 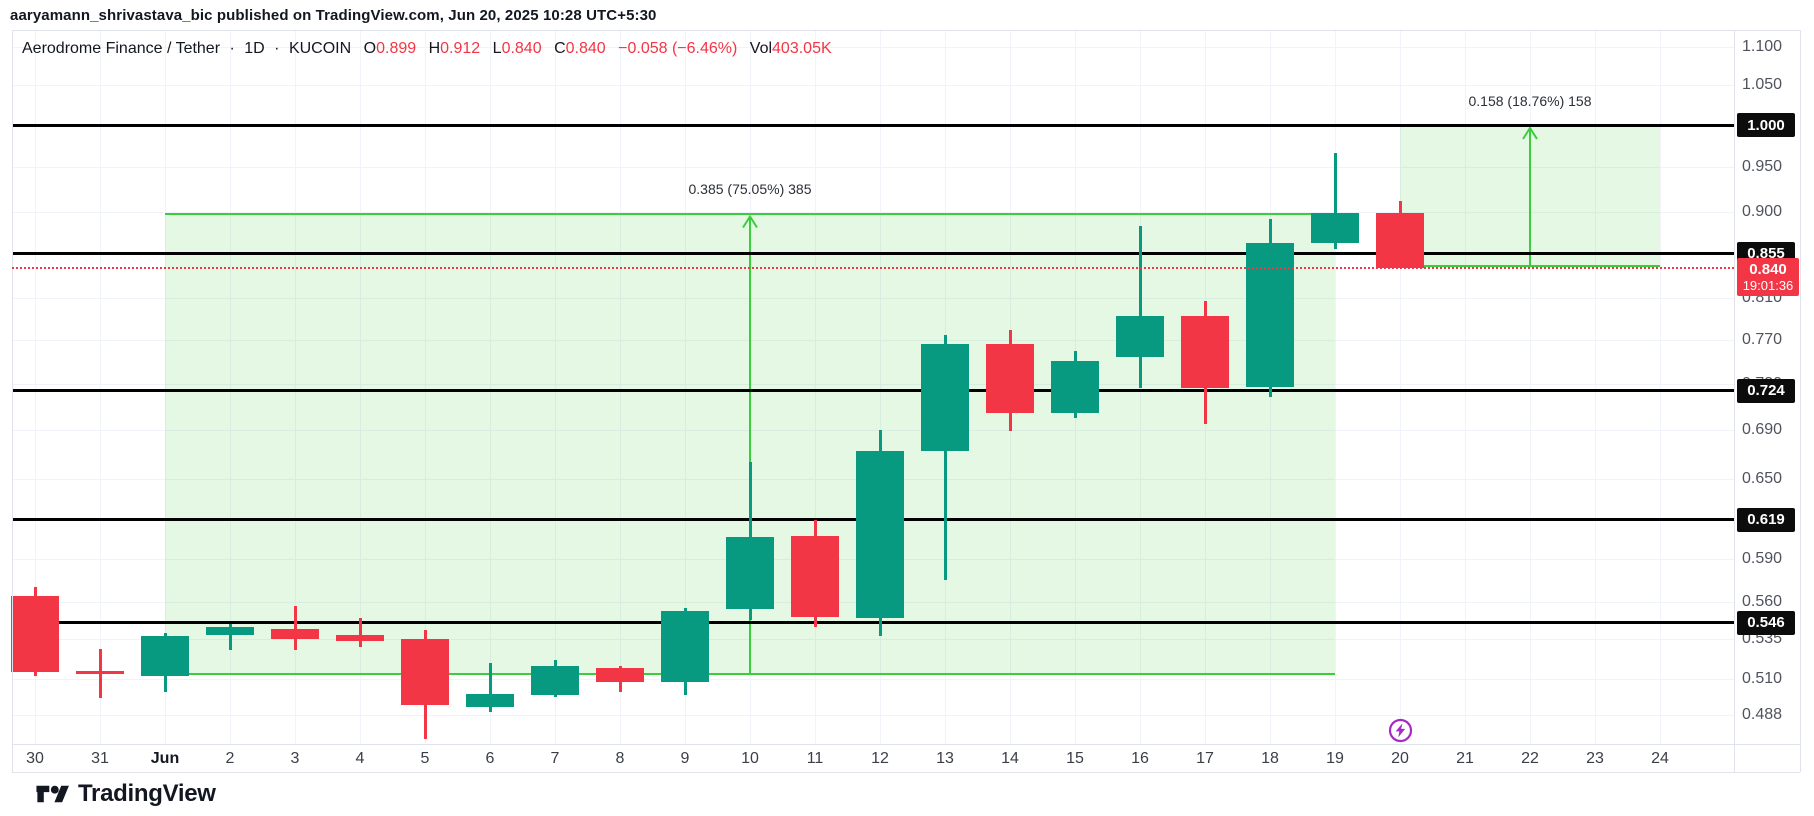 I want to click on price-axis-tick: 0.560, so click(x=1762, y=601).